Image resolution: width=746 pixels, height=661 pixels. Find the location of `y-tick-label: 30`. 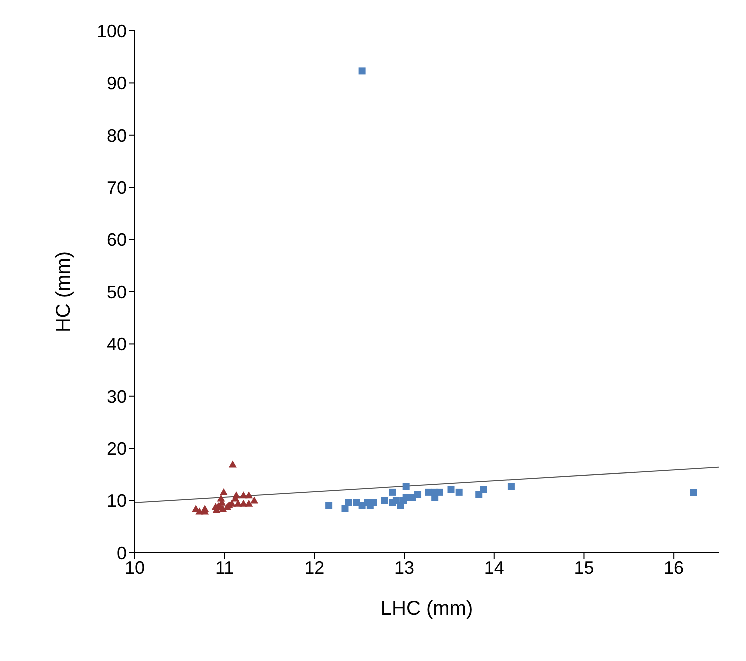

y-tick-label: 30 is located at coordinates (116, 396).